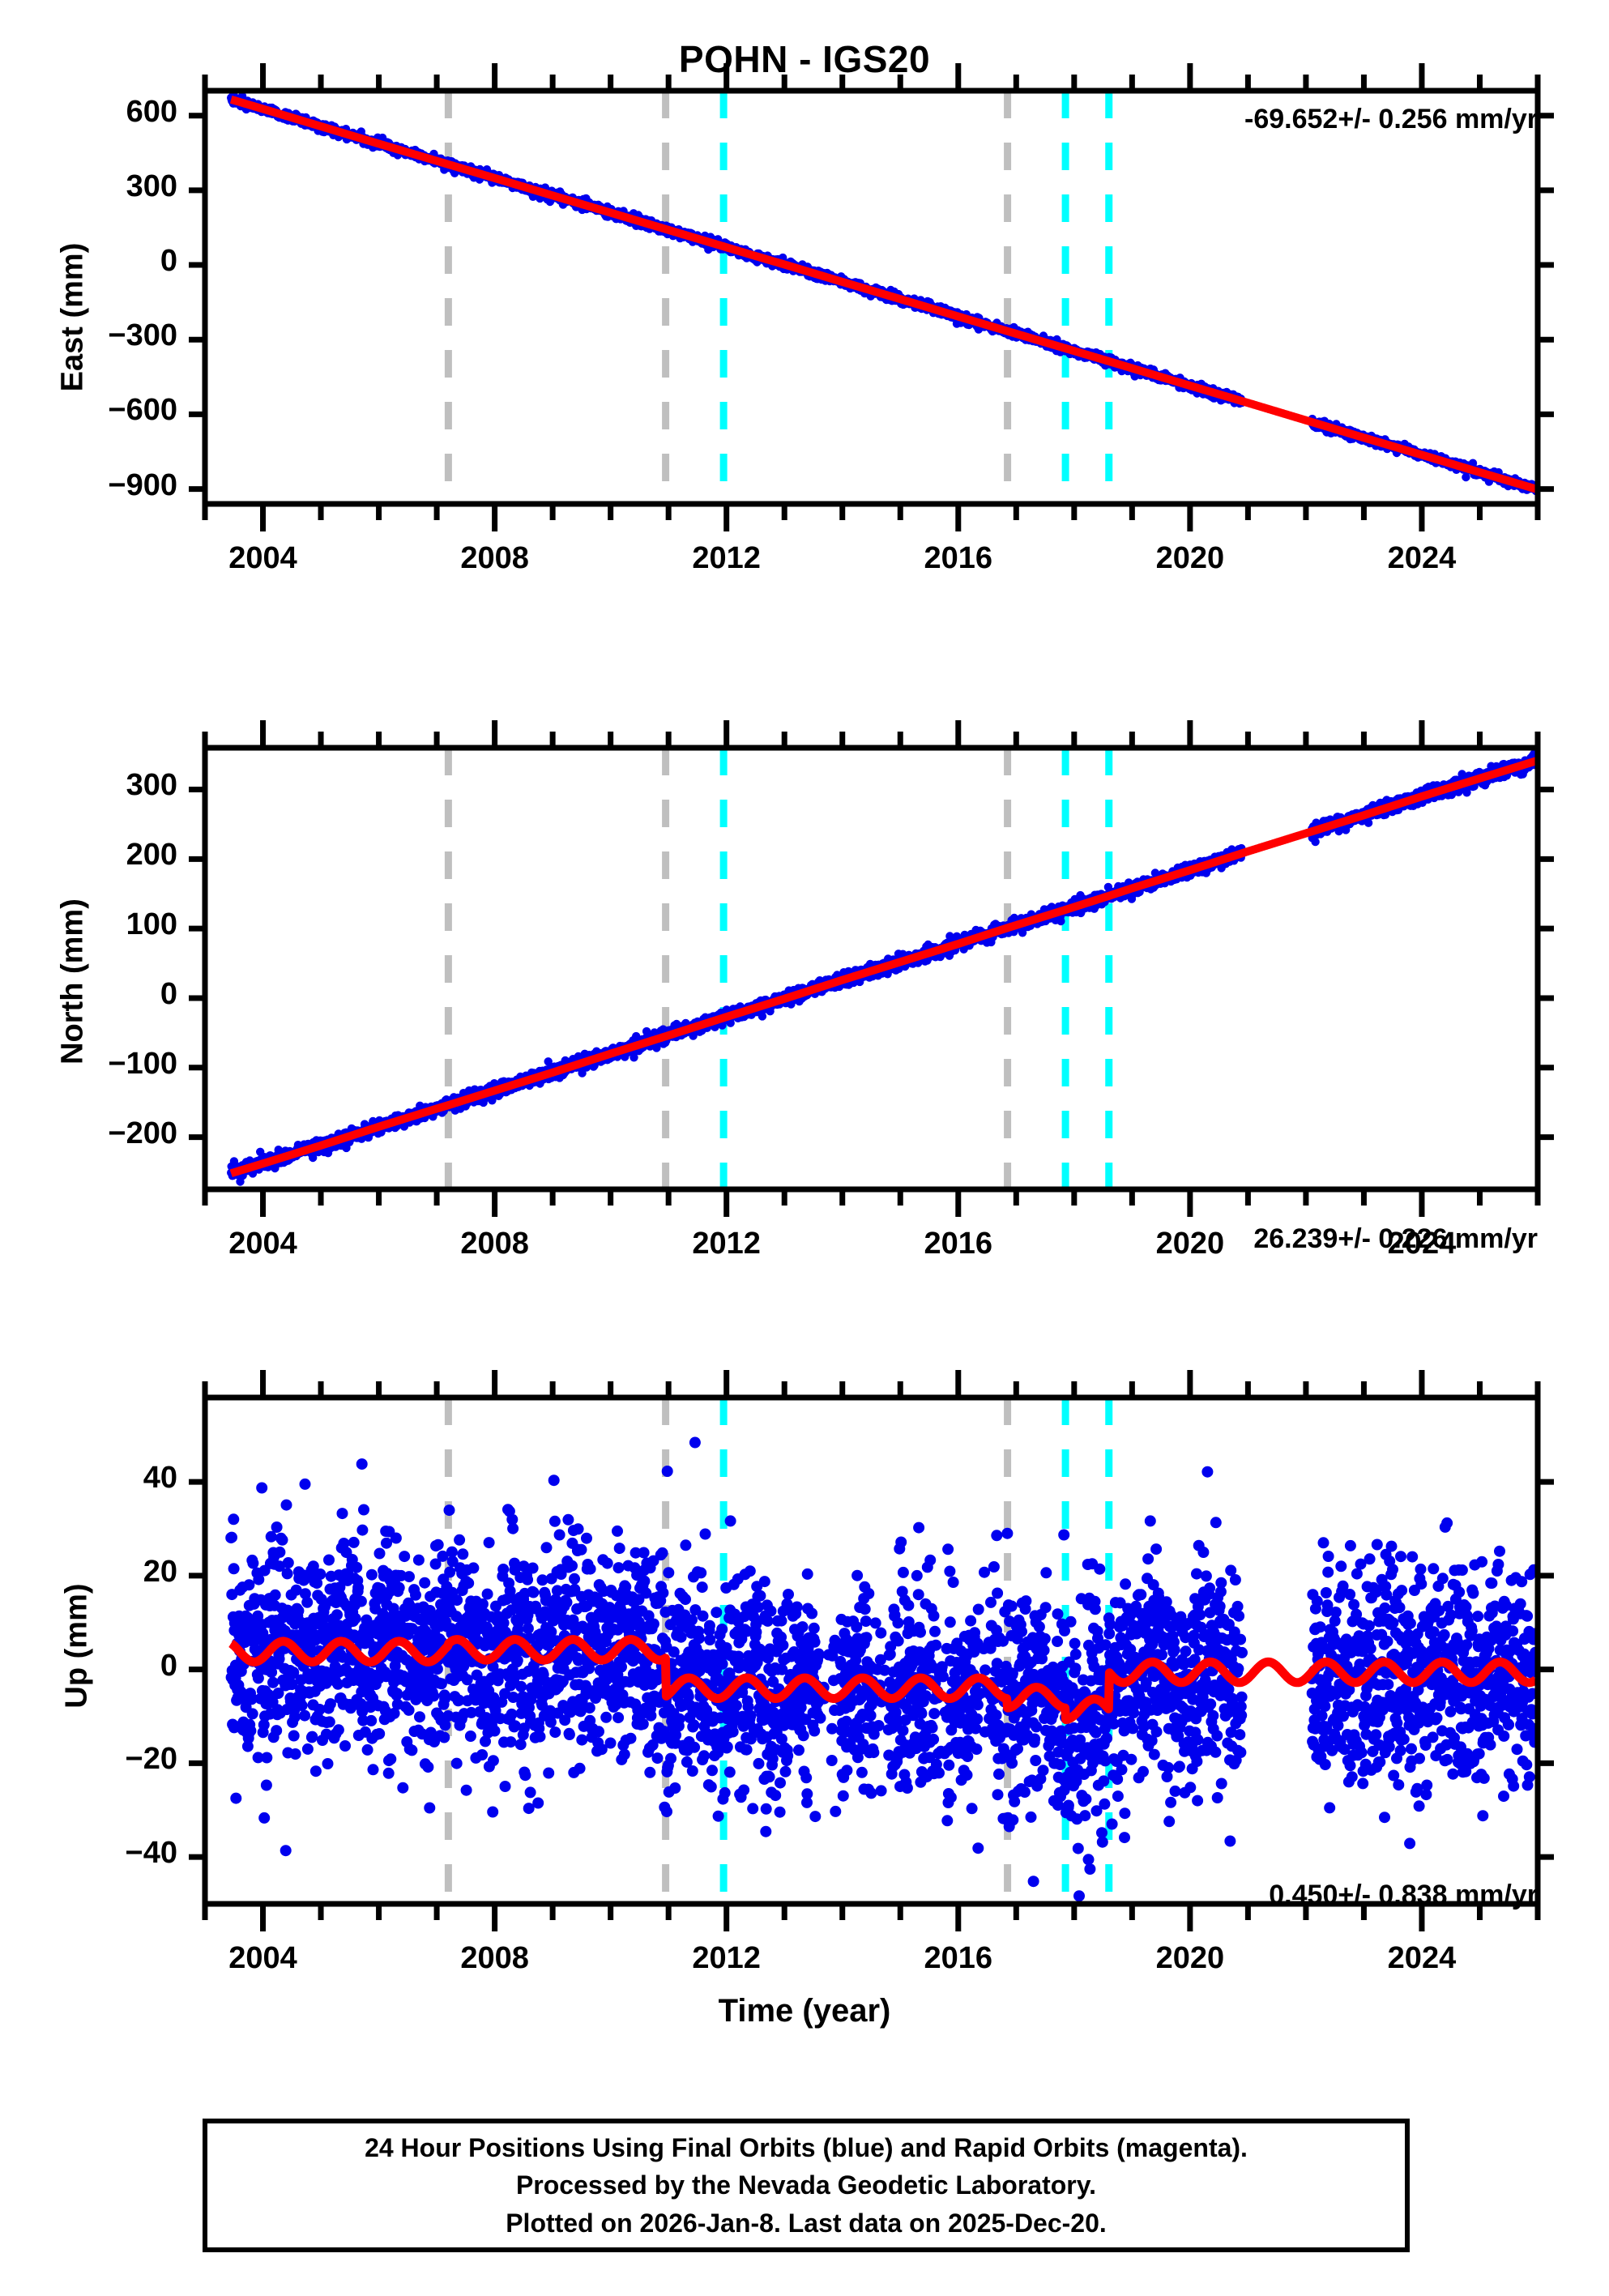 This screenshot has height=2296, width=1609. Describe the element at coordinates (142, 410) in the screenshot. I see `y-tick-label: −600` at that location.